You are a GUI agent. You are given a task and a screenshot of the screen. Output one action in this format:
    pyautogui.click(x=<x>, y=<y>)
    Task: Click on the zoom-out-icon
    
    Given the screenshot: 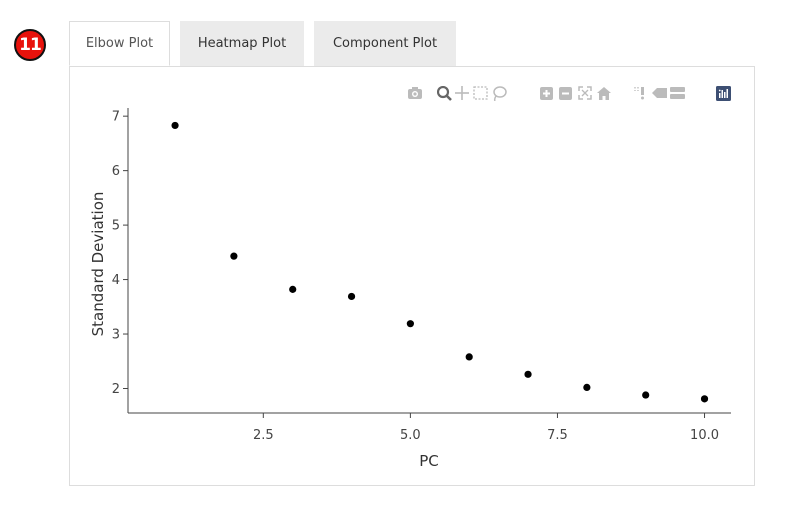 What is the action you would take?
    pyautogui.click(x=565, y=93)
    